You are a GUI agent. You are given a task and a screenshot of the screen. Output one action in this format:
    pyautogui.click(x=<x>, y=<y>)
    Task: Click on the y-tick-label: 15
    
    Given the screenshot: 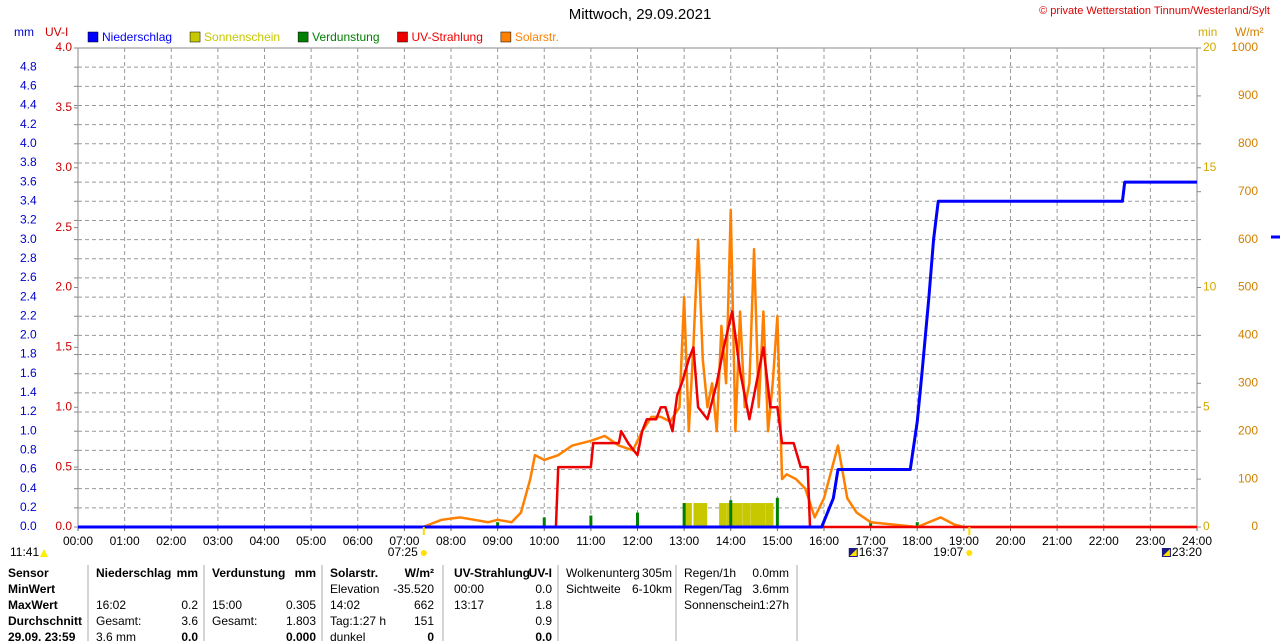 What is the action you would take?
    pyautogui.click(x=1210, y=167)
    